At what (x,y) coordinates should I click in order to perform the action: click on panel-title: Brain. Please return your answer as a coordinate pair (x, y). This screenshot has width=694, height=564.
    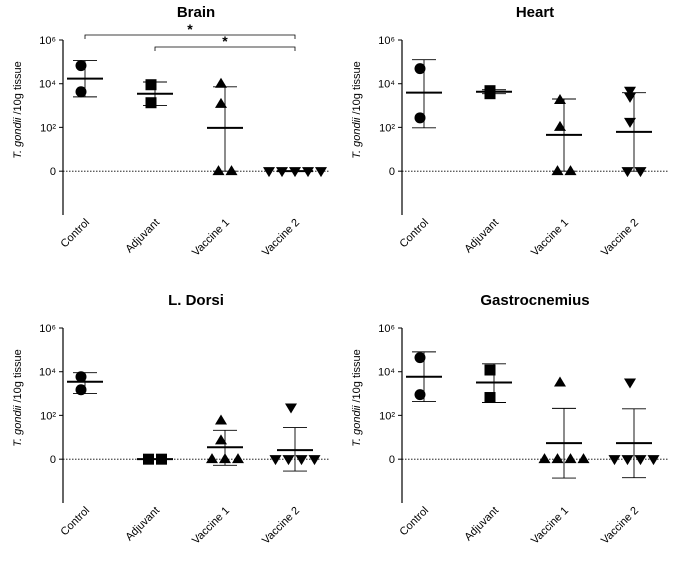
    Looking at the image, I should click on (196, 12).